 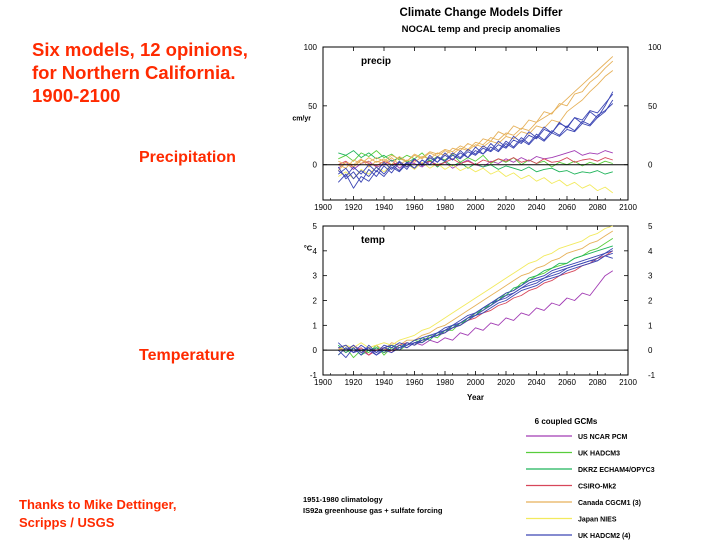 What do you see at coordinates (76, 95) in the screenshot?
I see `headline-line-3: 1900-2100` at bounding box center [76, 95].